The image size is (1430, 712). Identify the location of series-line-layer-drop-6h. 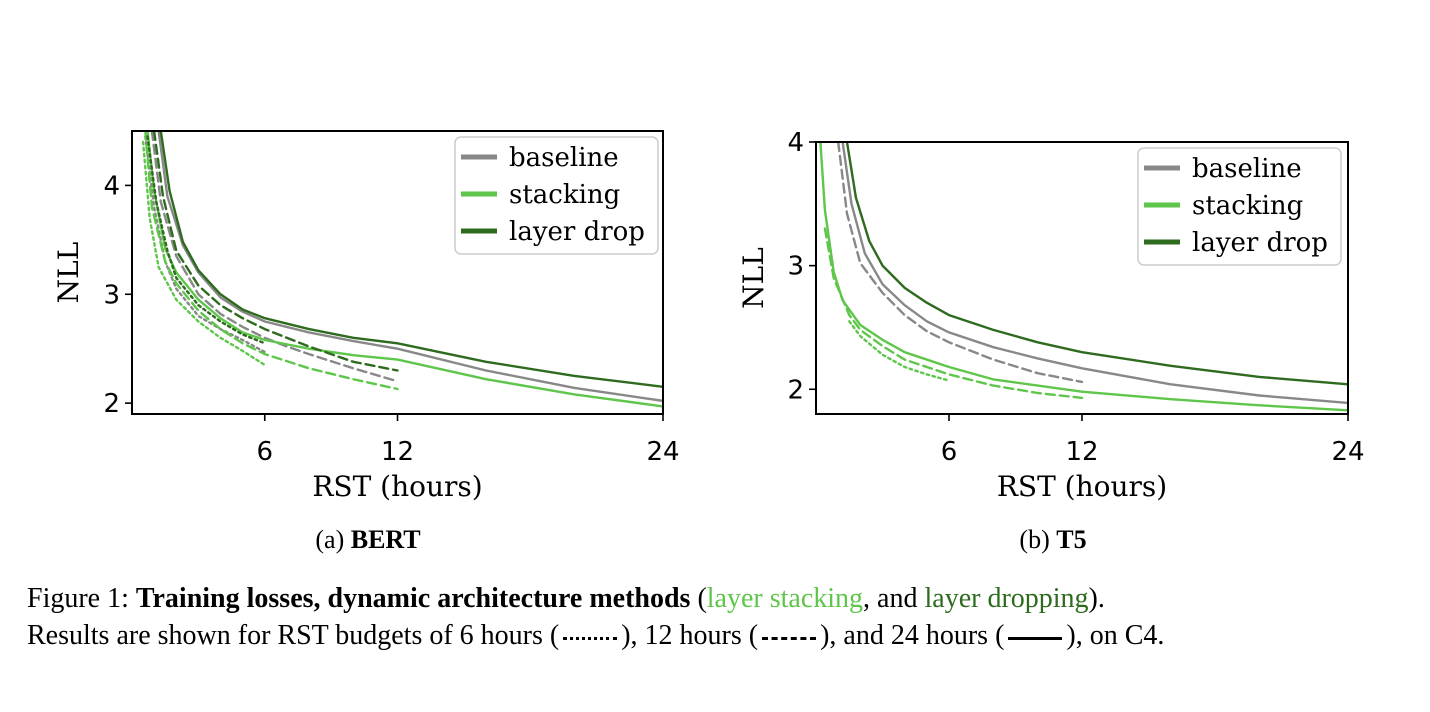
(206, 240).